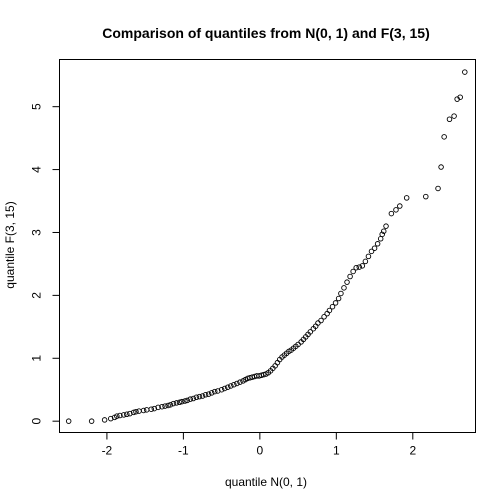 The height and width of the screenshot is (504, 504). I want to click on y-tick-label: 4, so click(37, 169).